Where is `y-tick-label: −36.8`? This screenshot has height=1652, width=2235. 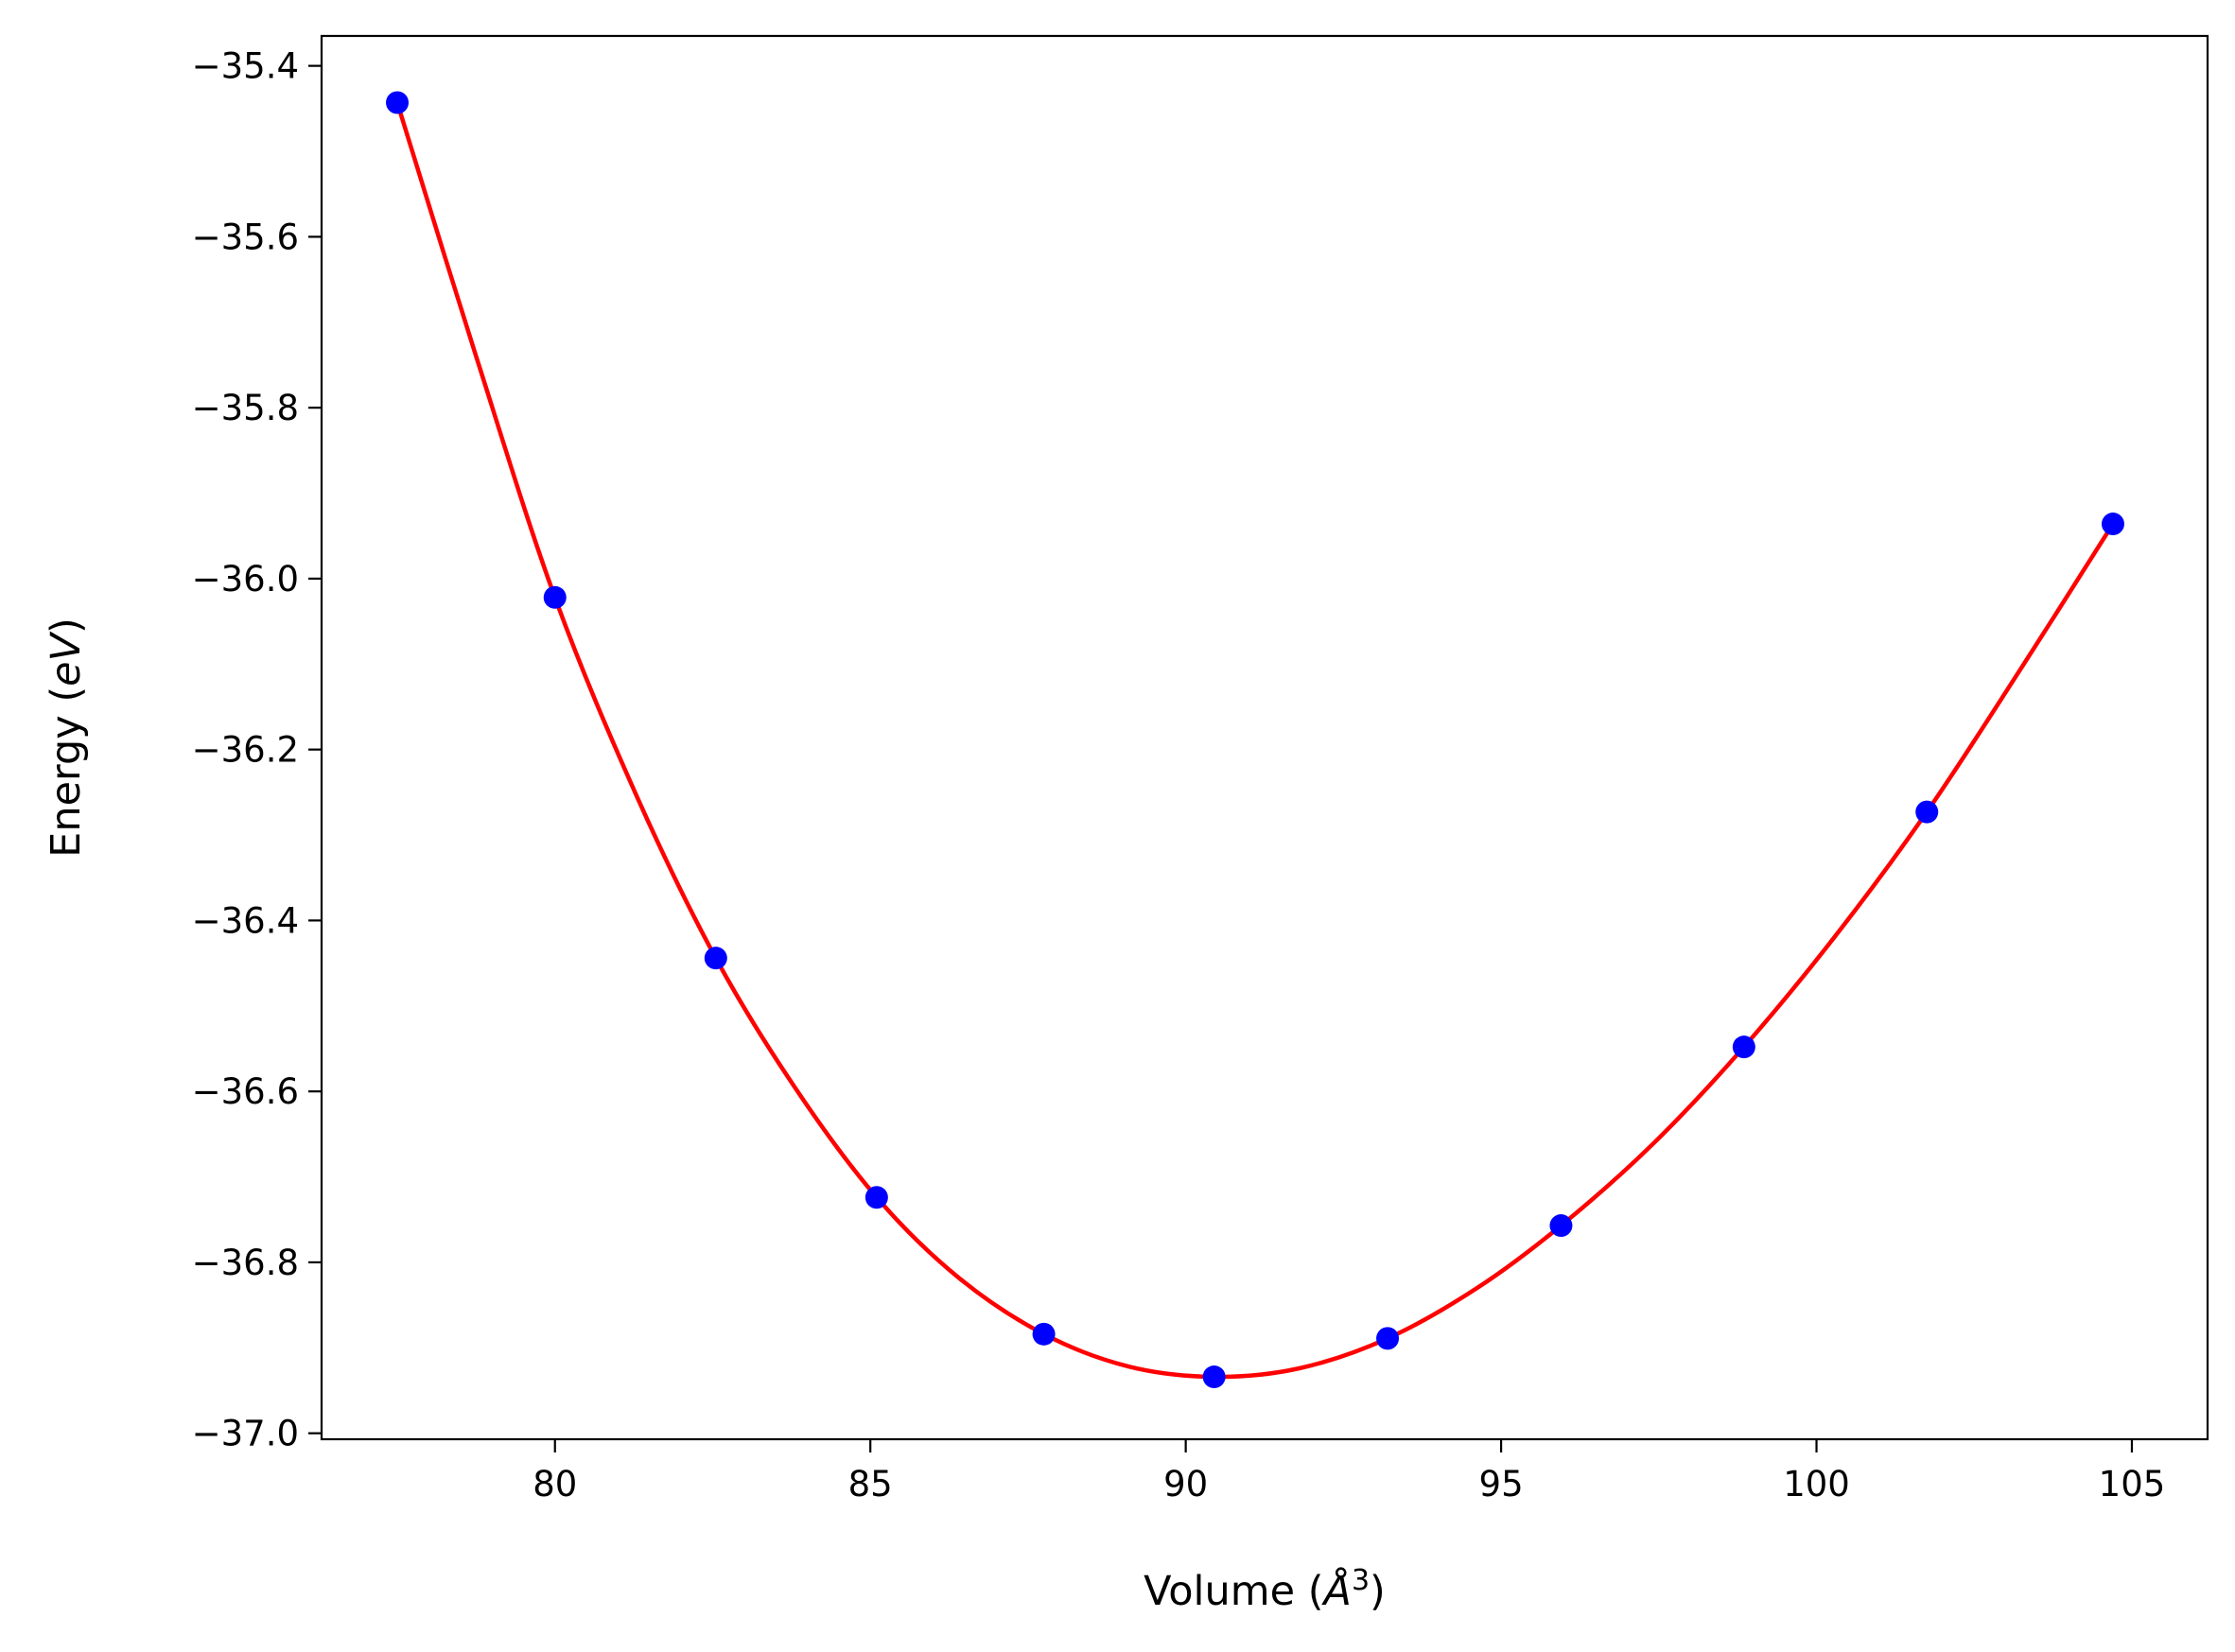
y-tick-label: −36.8 is located at coordinates (245, 1263).